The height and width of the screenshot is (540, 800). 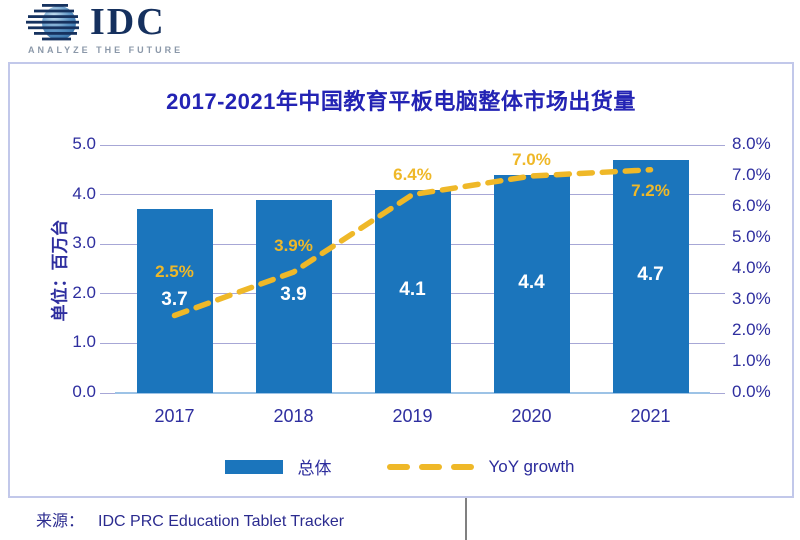 I want to click on x-axis-label-2020: 2020, so click(x=531, y=416).